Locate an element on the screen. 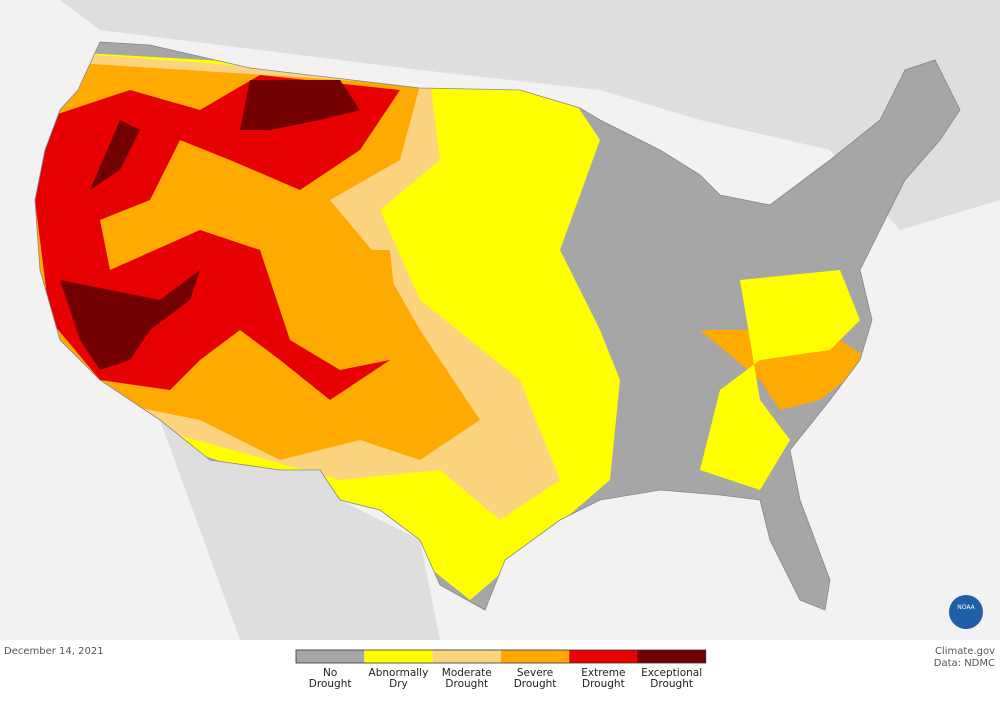 Image resolution: width=1000 pixels, height=704 pixels. legend-label: Exceptional is located at coordinates (671, 673).